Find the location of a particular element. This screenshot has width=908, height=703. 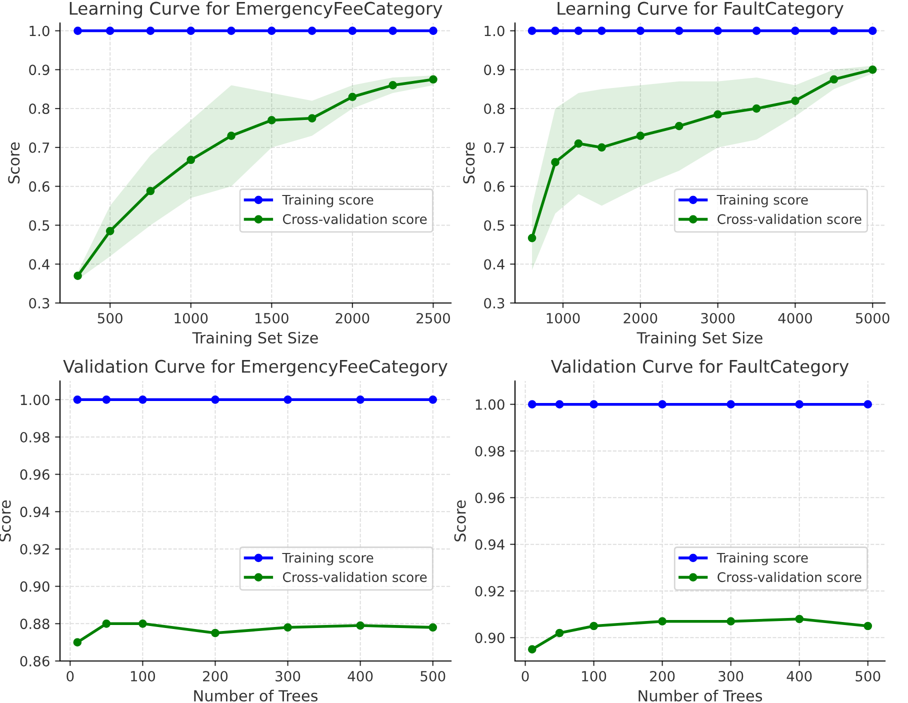

y-tick-label: 0.90 is located at coordinates (489, 638).